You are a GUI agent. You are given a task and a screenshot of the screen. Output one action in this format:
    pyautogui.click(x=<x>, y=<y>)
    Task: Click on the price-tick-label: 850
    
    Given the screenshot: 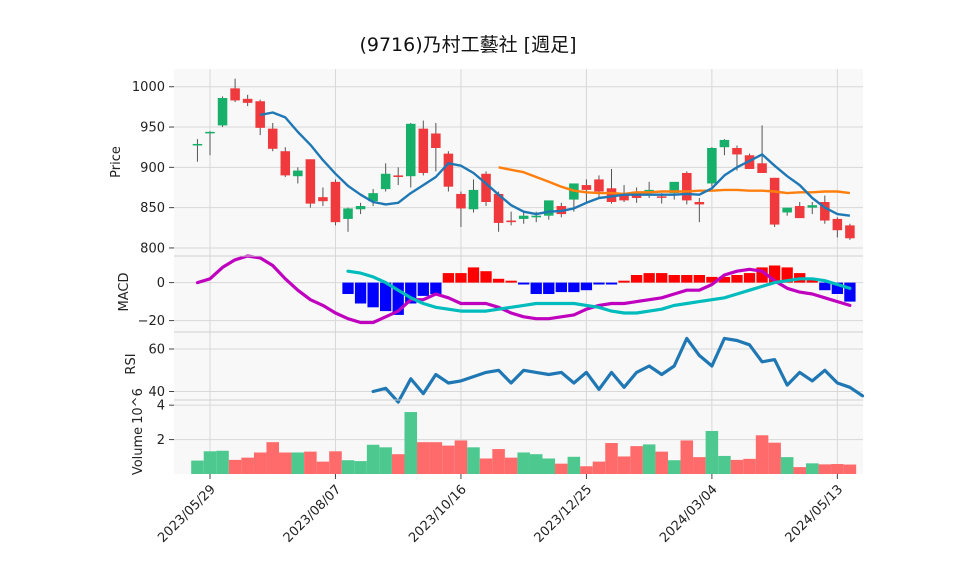 What is the action you would take?
    pyautogui.click(x=152, y=208)
    